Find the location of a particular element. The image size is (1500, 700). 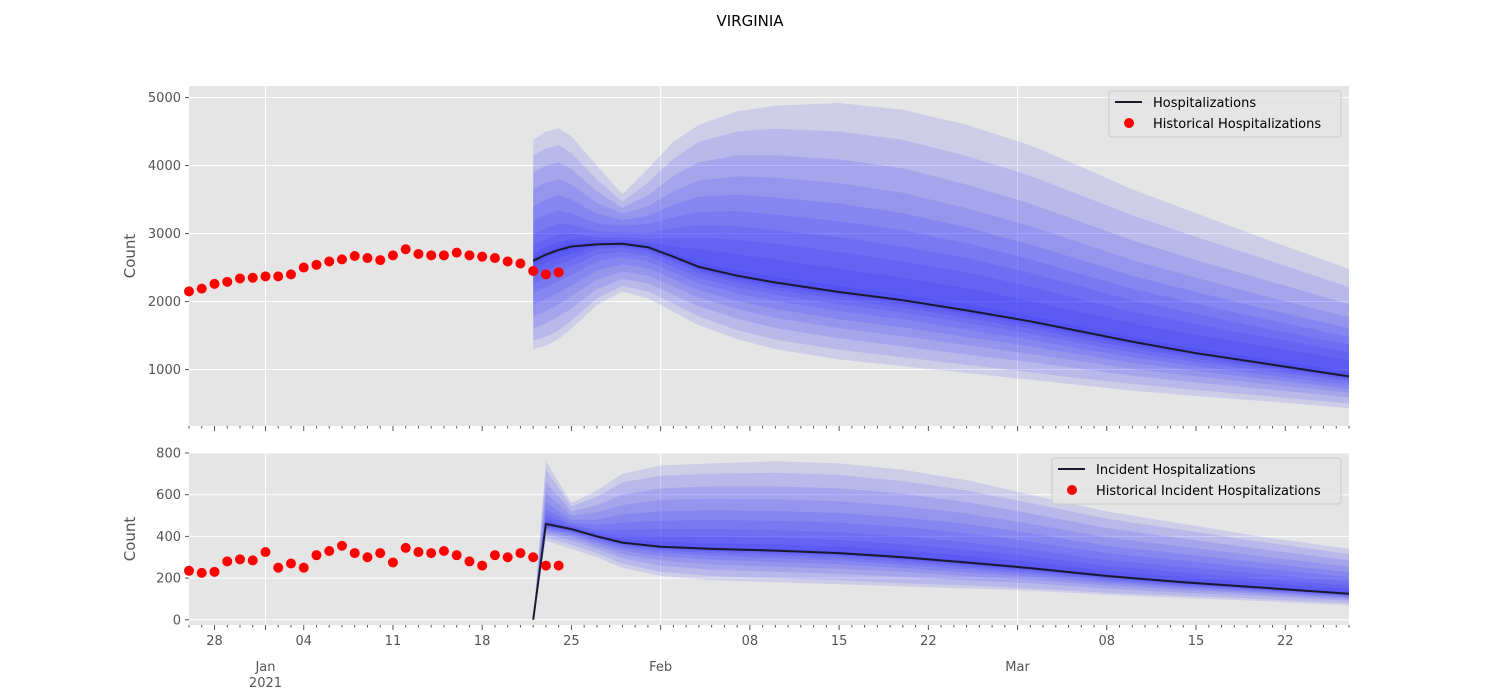

x-year-label: 2021 is located at coordinates (265, 683).